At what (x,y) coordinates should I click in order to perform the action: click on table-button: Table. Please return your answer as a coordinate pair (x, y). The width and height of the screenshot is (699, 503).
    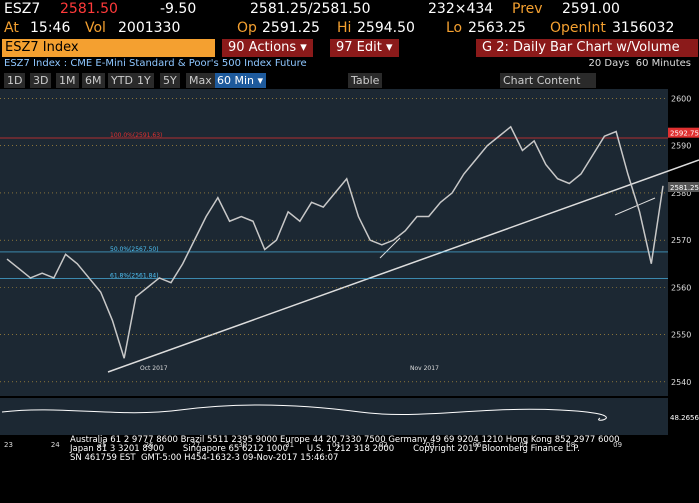
    Looking at the image, I should click on (365, 80).